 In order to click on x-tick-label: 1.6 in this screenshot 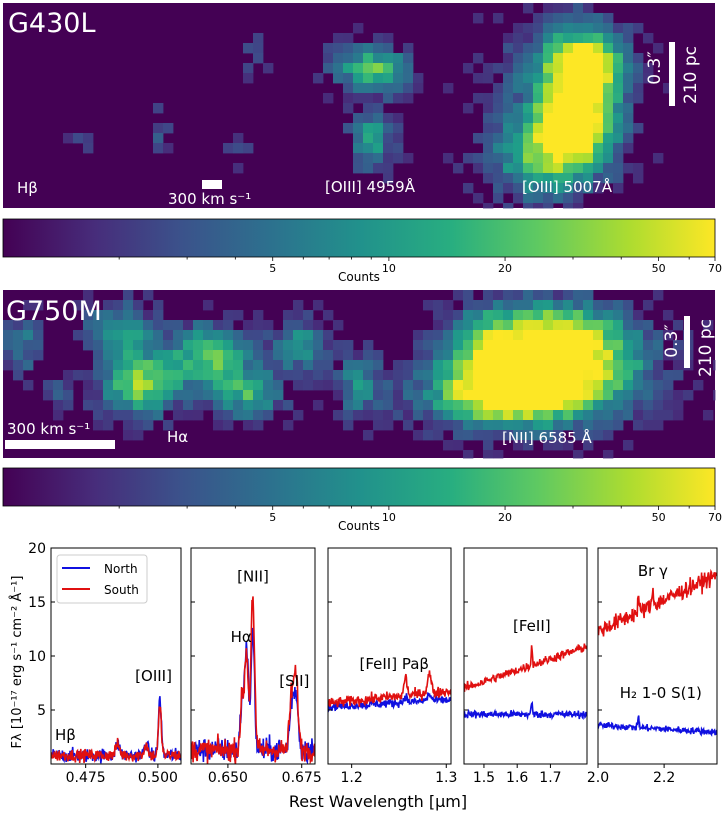, I will do `click(517, 778)`.